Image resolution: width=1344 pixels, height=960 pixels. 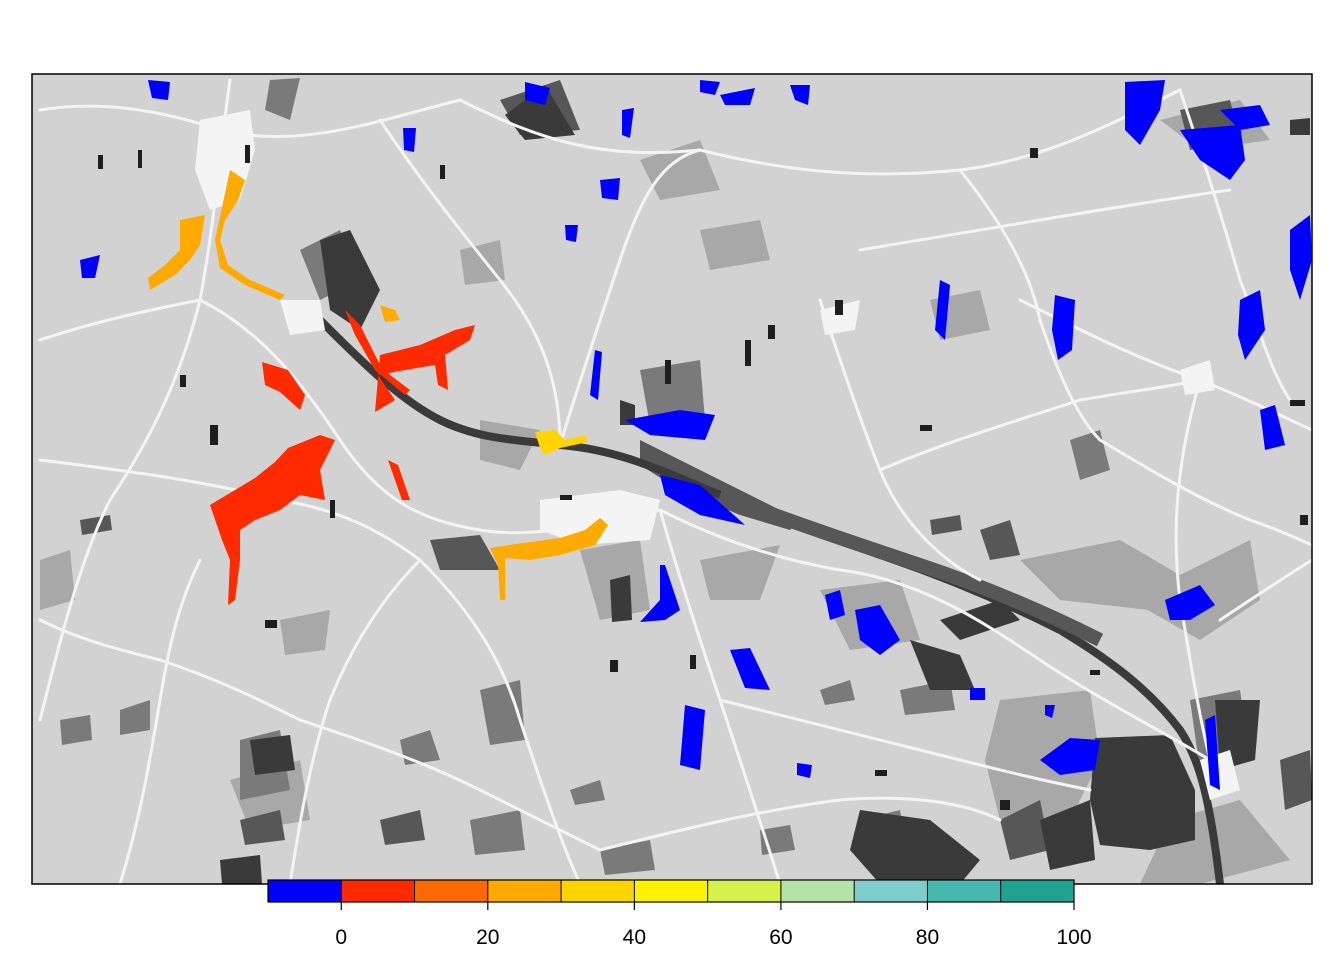 What do you see at coordinates (780, 937) in the screenshot?
I see `legend-tick-label: 60` at bounding box center [780, 937].